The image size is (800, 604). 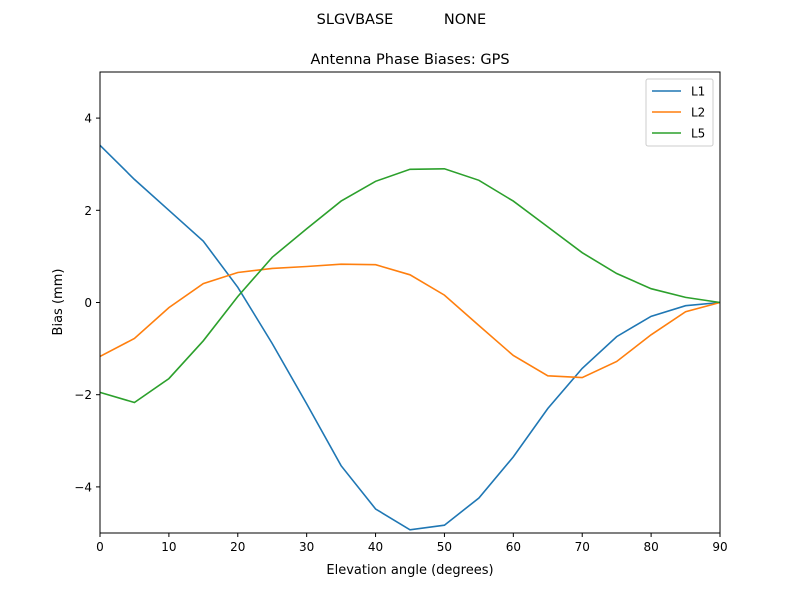 What do you see at coordinates (410, 321) in the screenshot?
I see `series-line-l2` at bounding box center [410, 321].